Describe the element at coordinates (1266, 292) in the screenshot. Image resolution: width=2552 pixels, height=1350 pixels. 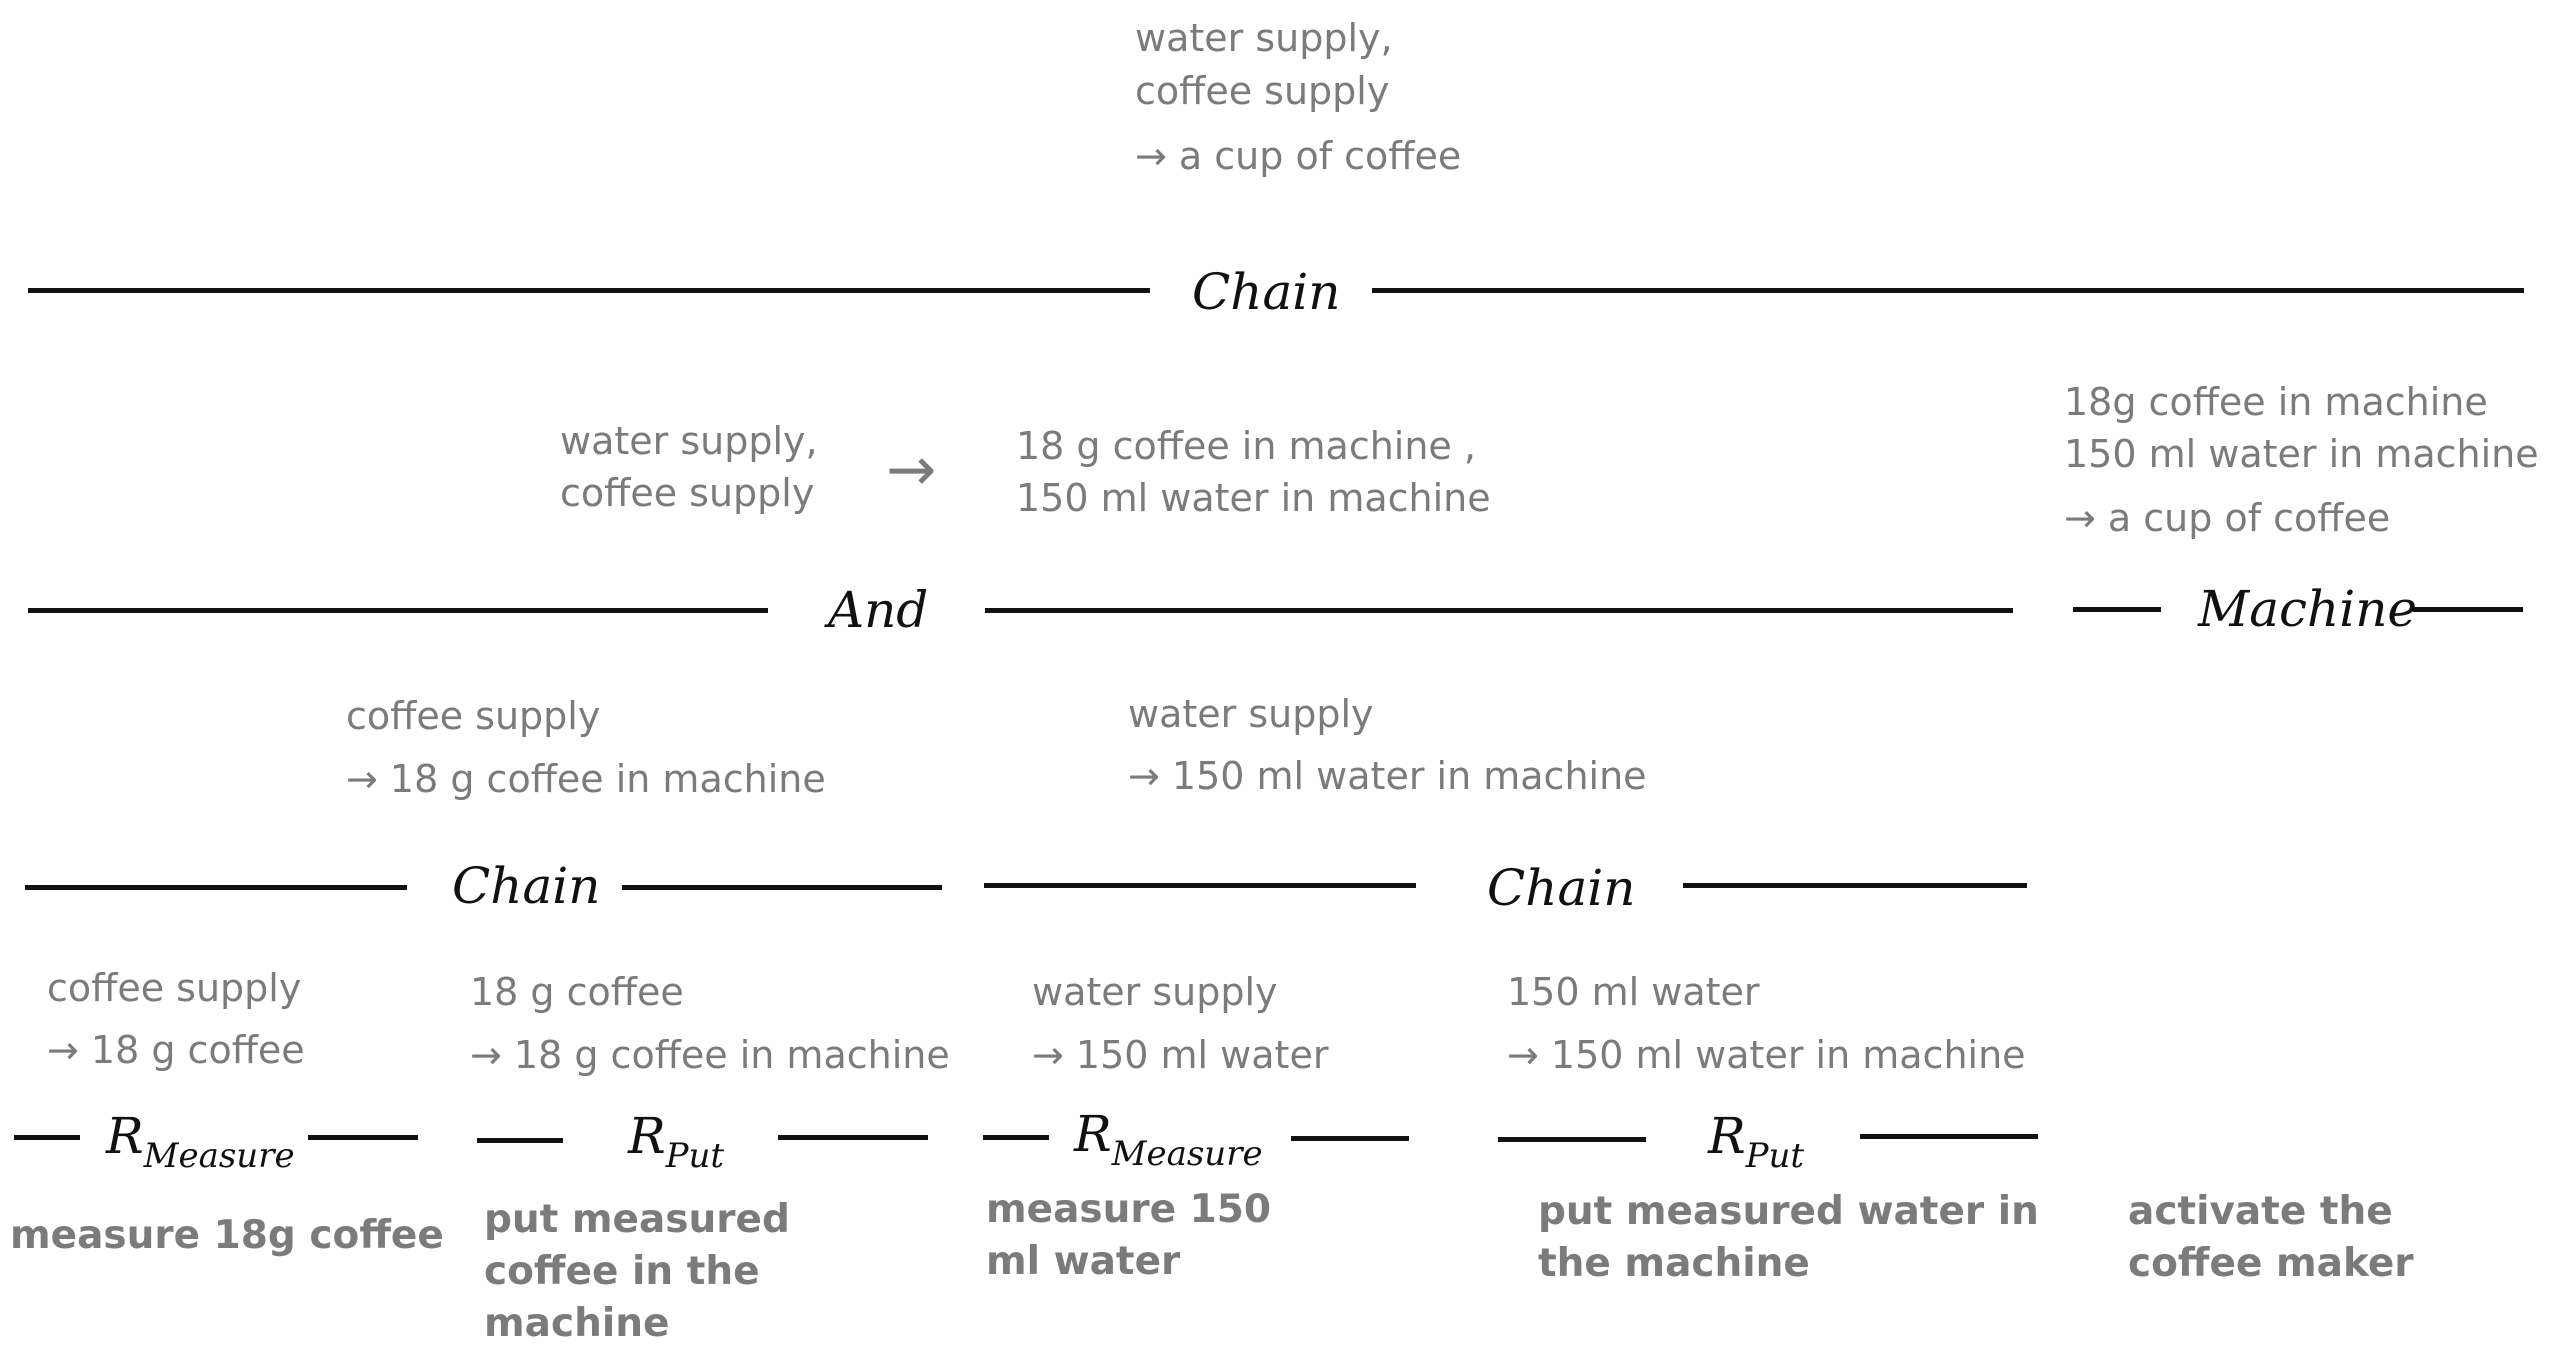
I see `chain-top-label: Chain` at that location.